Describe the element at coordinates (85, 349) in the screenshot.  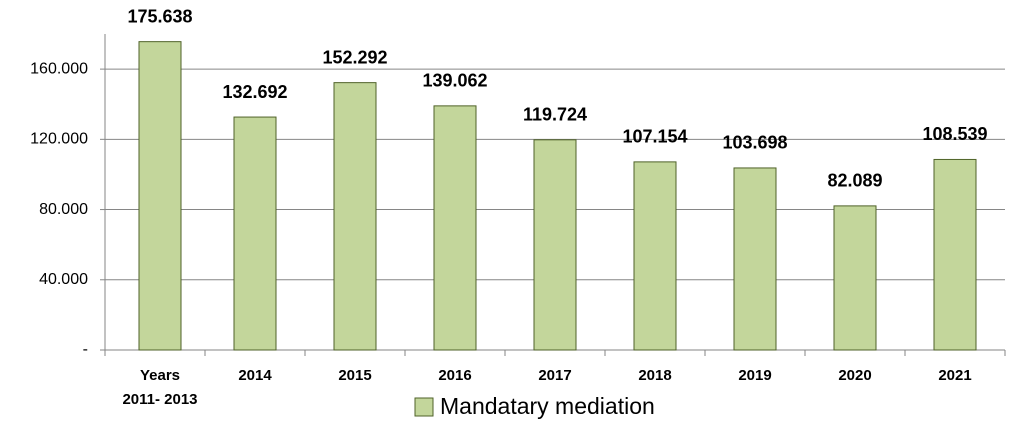
I see `y-tick-label: -` at that location.